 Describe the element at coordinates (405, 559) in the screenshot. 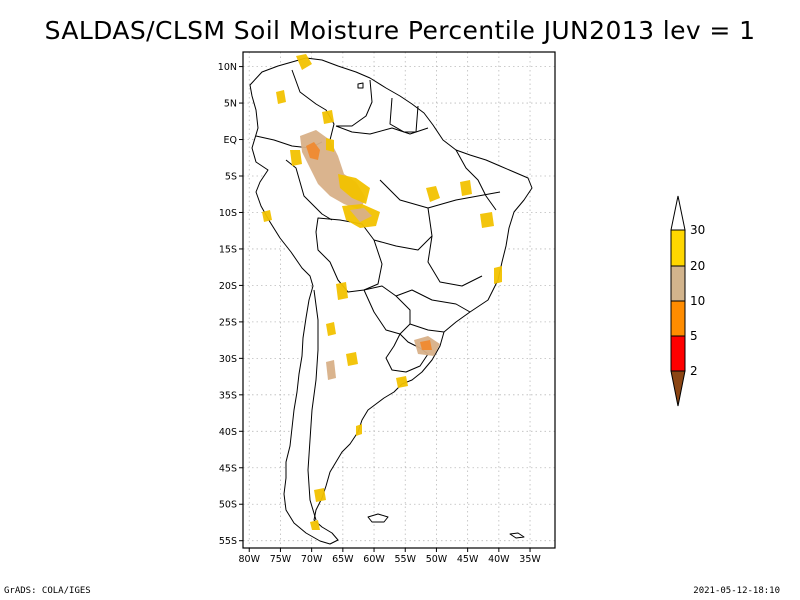

I see `lon-tick-label: 55W` at that location.